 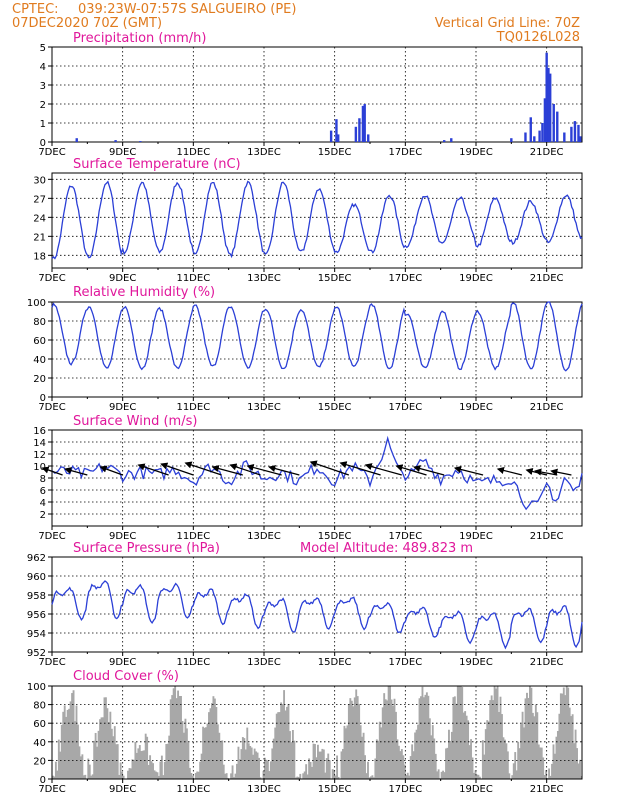 What do you see at coordinates (547, 407) in the screenshot?
I see `rh-xtick-label: 21DEC` at bounding box center [547, 407].